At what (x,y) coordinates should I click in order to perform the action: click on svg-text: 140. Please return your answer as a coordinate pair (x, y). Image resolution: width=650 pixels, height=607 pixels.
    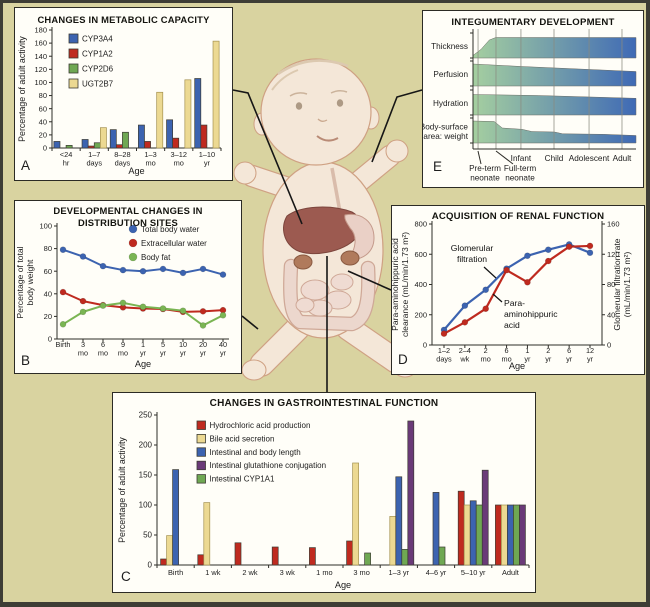
    Looking at the image, I should click on (40, 56).